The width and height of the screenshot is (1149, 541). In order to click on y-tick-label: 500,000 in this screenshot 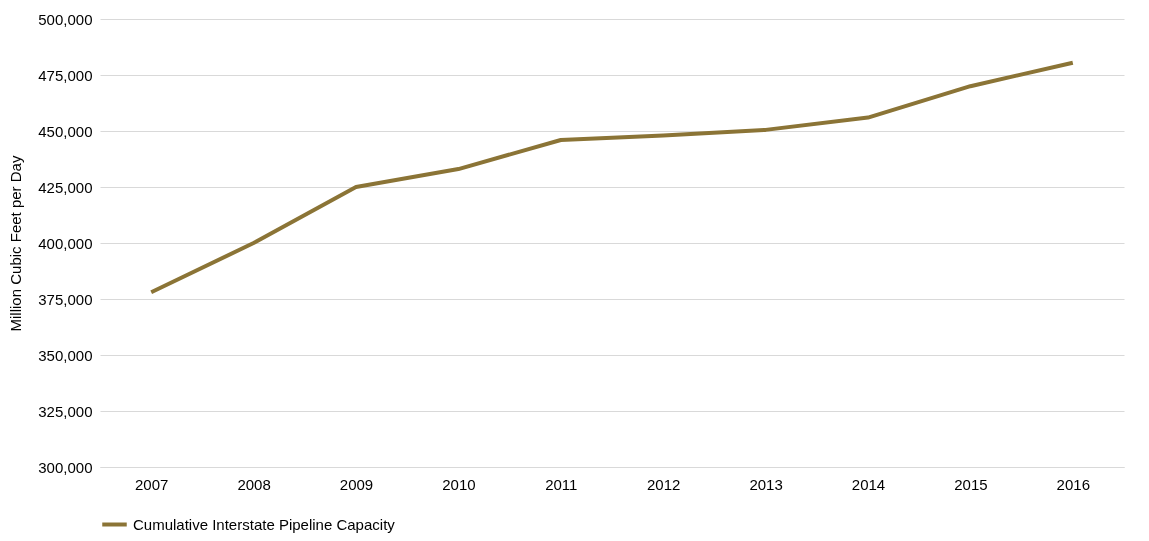, I will do `click(65, 19)`.